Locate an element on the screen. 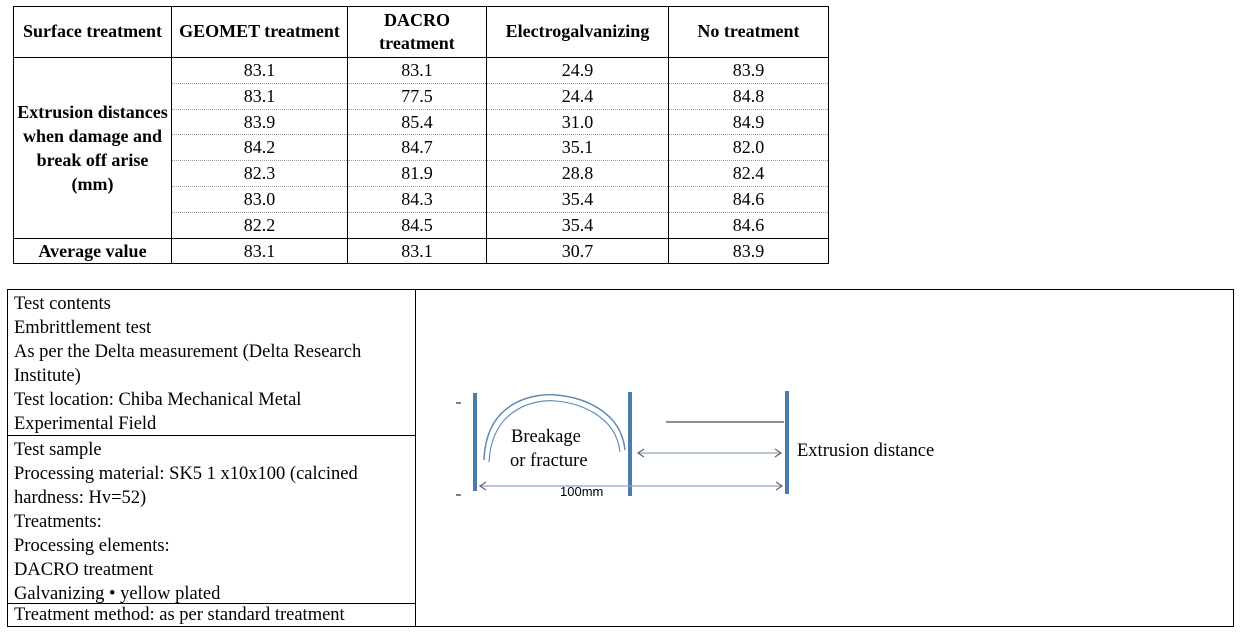 The height and width of the screenshot is (633, 1241). span-label: 100mm is located at coordinates (582, 491).